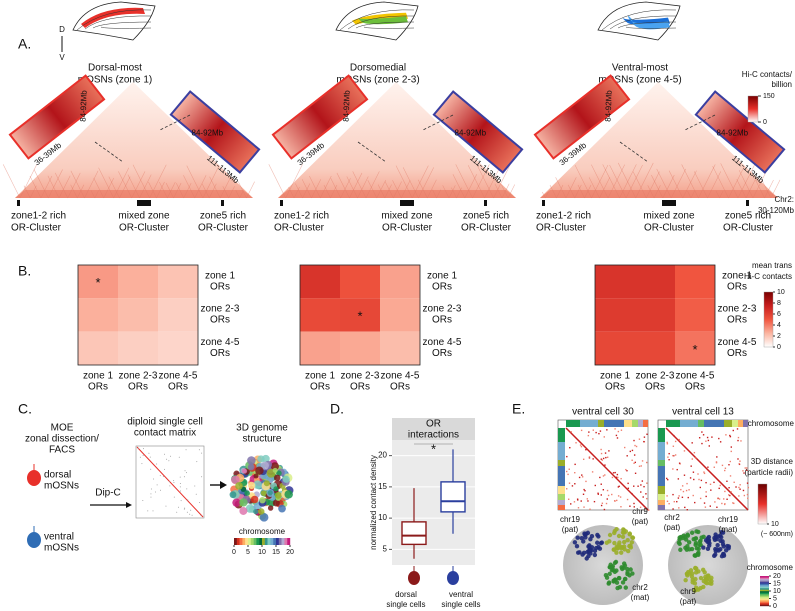 The image size is (795, 611). What do you see at coordinates (442, 286) in the screenshot?
I see `row-label: ORs` at bounding box center [442, 286].